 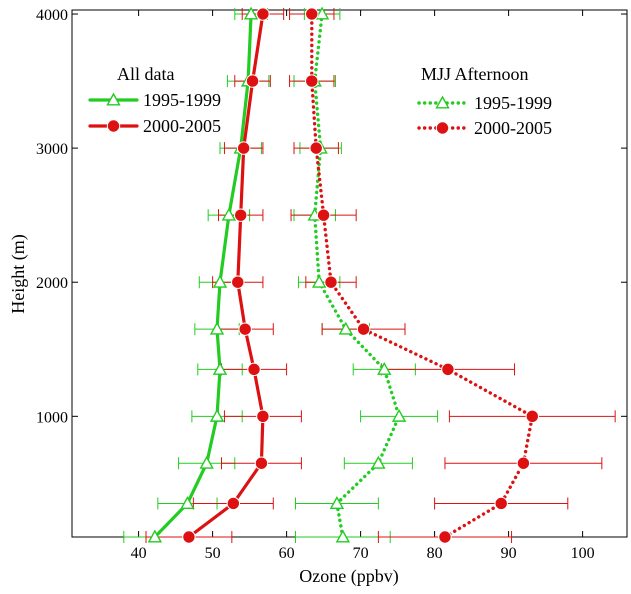 I want to click on legend-heading: MJJ Afternoon, so click(x=475, y=74).